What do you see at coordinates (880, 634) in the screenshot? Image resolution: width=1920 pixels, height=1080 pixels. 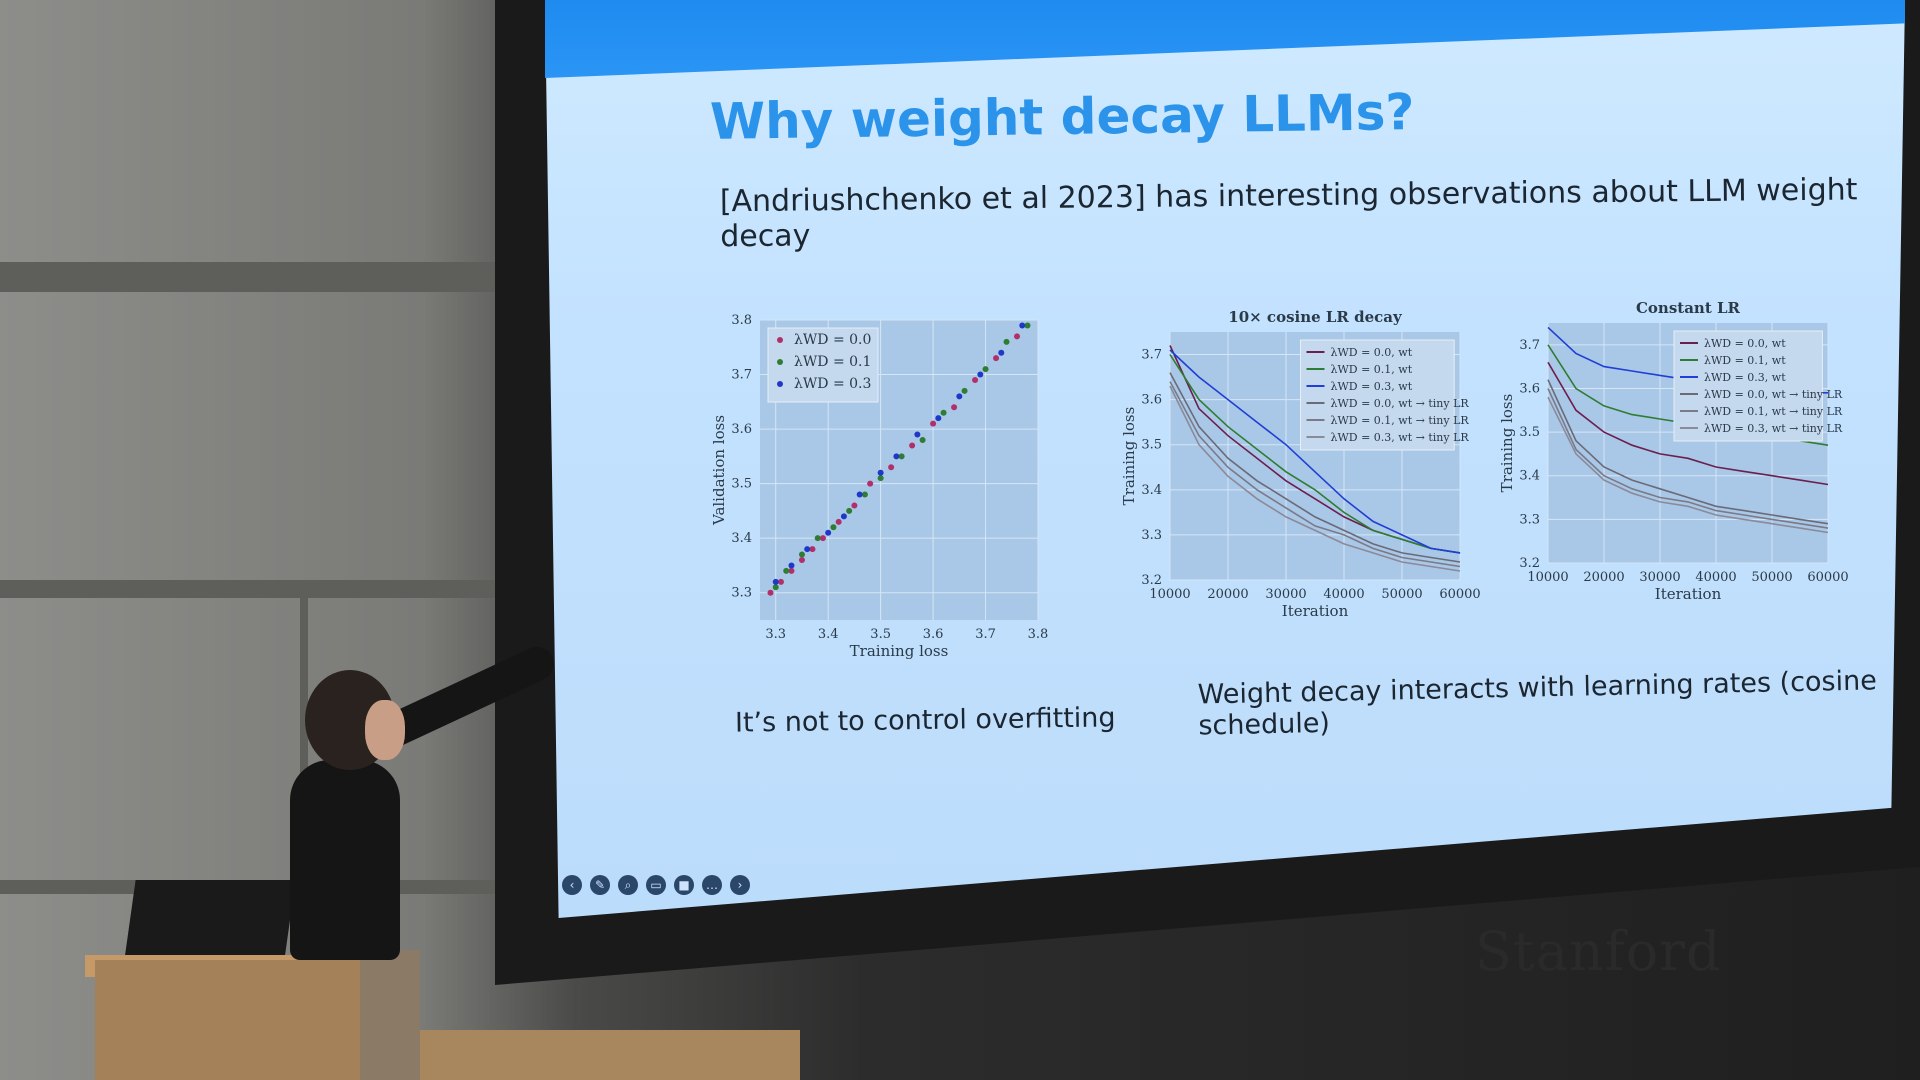 I see `x-tick-label: 3.5` at bounding box center [880, 634].